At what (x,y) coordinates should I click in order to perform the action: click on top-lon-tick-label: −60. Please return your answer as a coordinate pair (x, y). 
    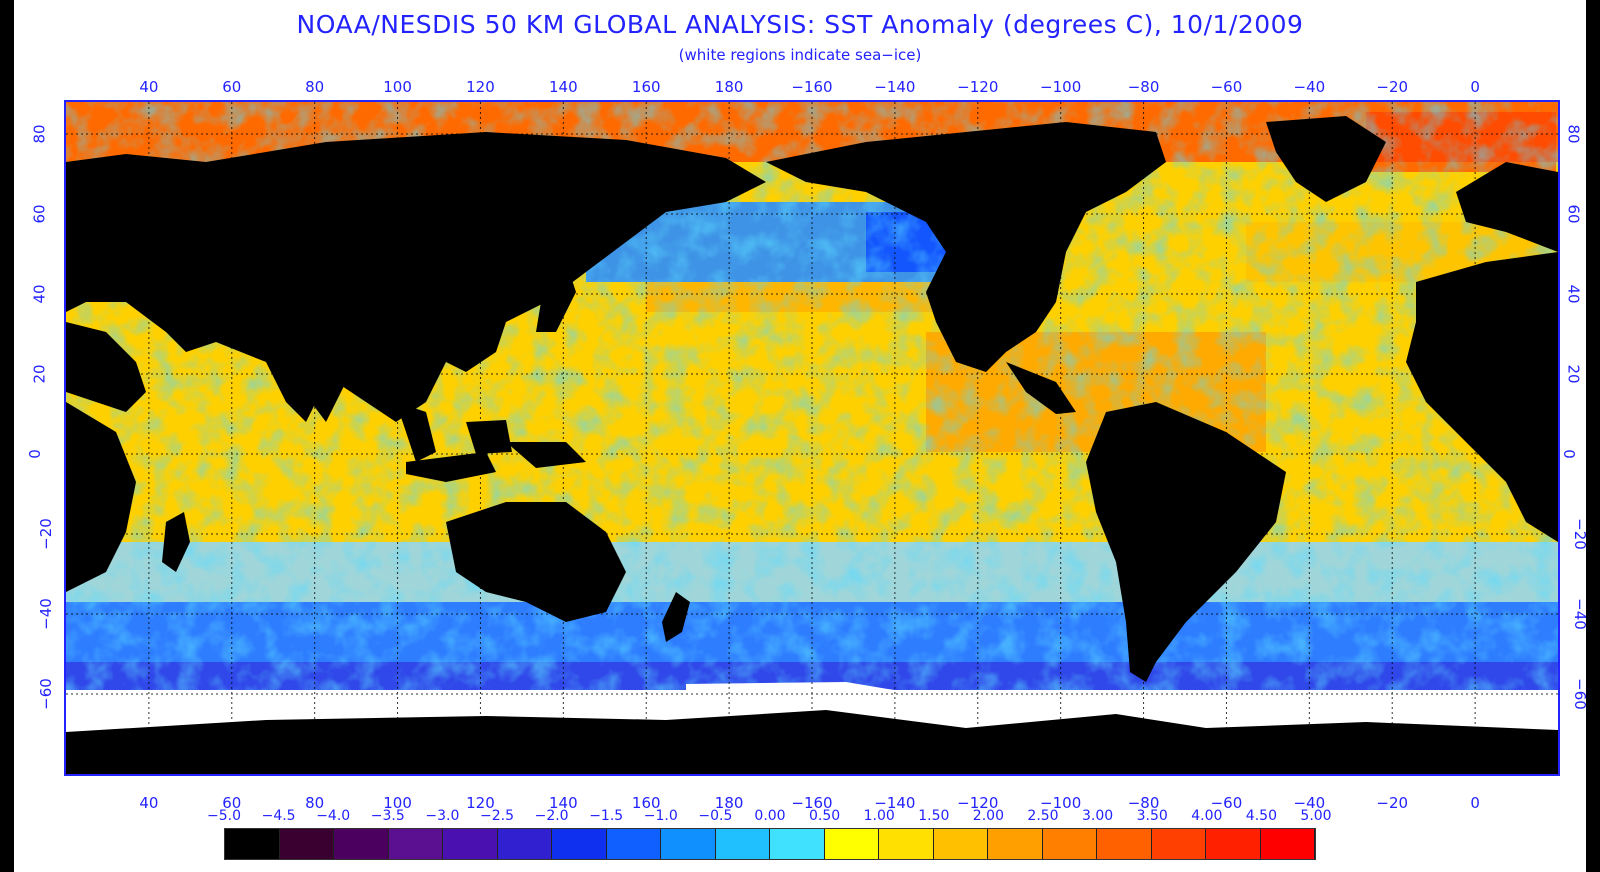
    Looking at the image, I should click on (1226, 87).